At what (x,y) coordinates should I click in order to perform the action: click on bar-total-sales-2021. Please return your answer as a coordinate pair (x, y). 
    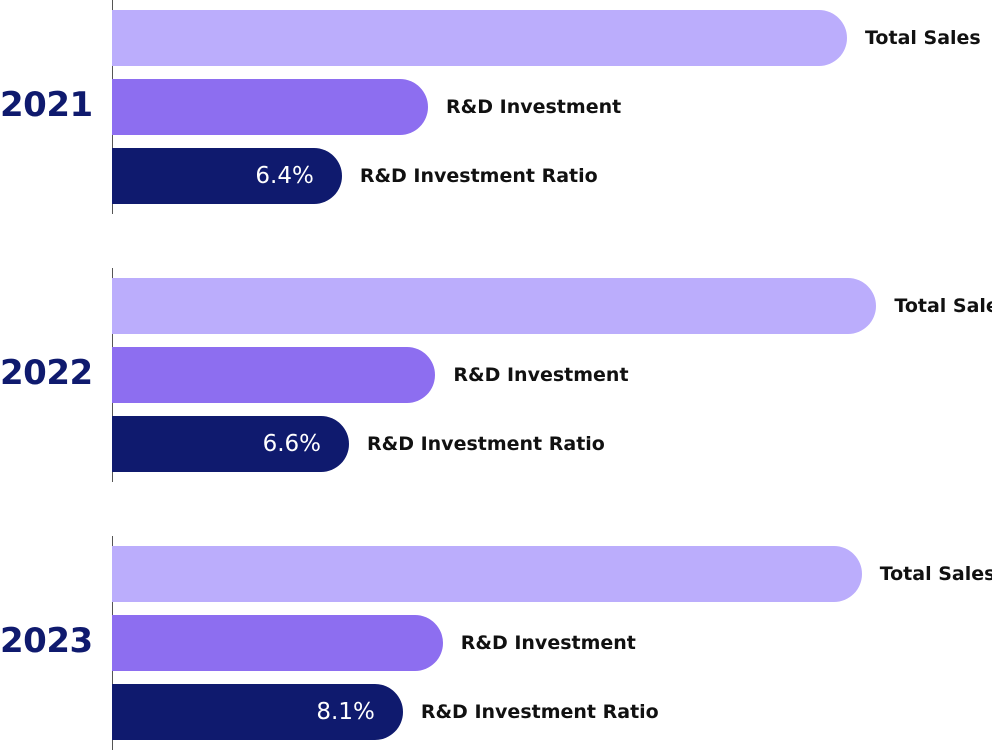
    Looking at the image, I should click on (479, 38).